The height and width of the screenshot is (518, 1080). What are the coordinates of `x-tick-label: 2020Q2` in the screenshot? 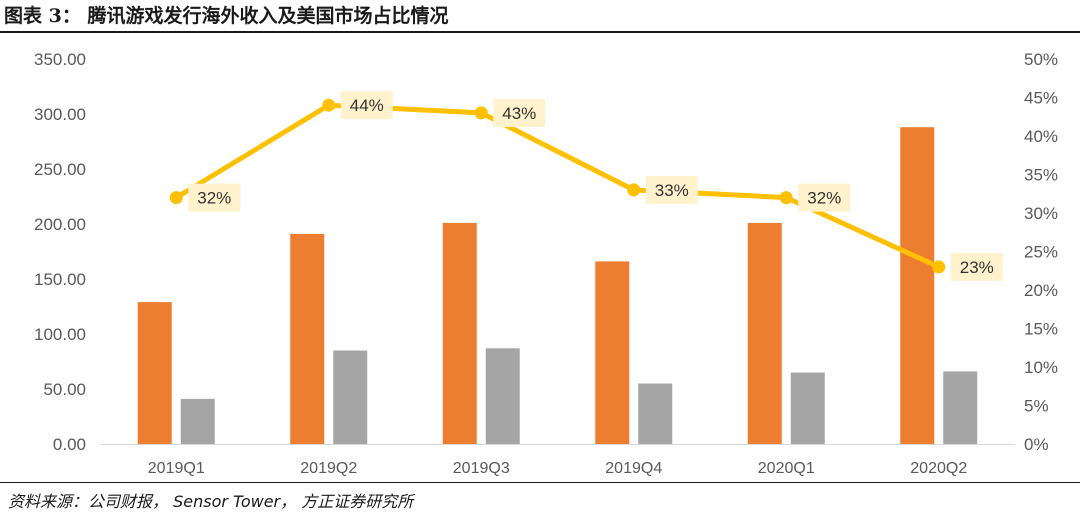 It's located at (938, 468).